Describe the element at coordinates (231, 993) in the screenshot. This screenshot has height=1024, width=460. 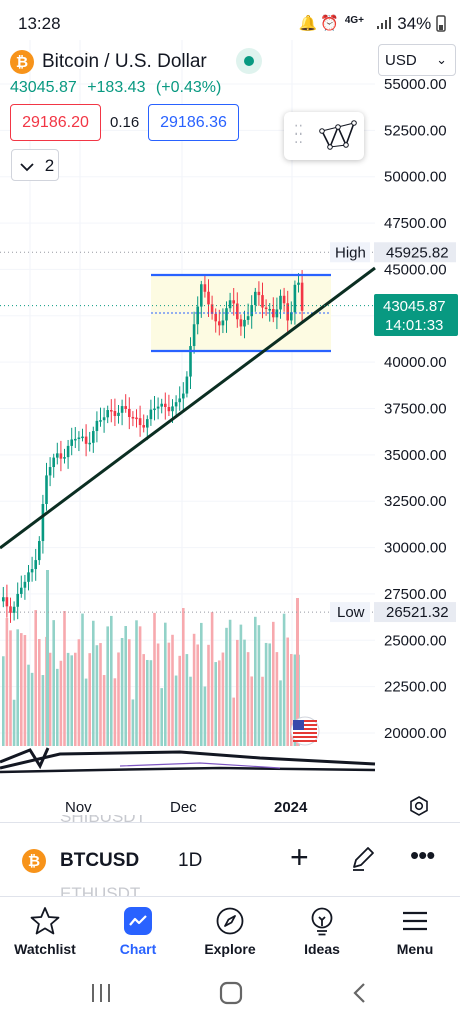
I see `home-icon` at that location.